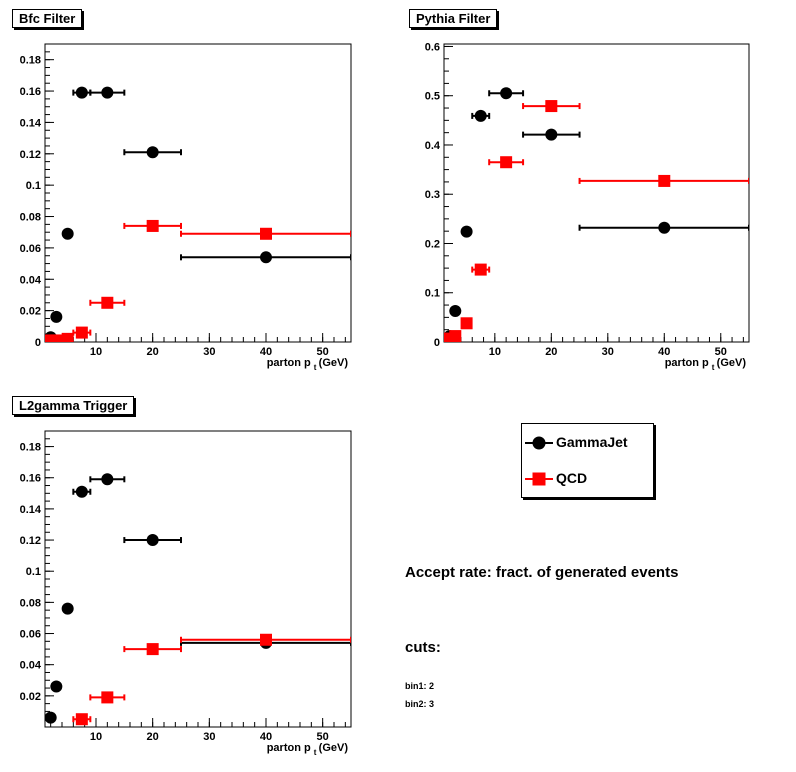  I want to click on l2gamma-trigger-title: L2gamma Trigger, so click(73, 405).